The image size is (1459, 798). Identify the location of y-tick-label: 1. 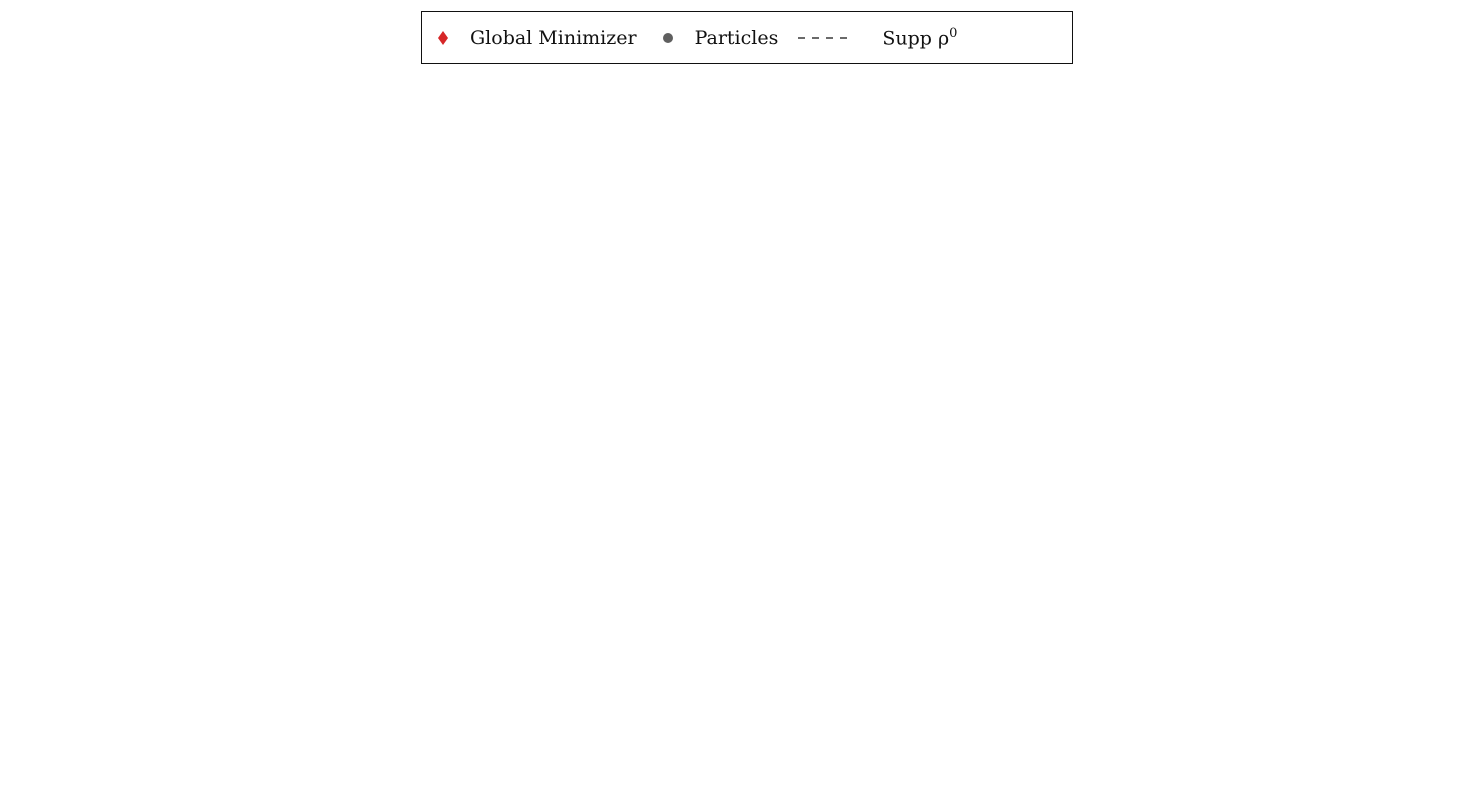
(781, 90).